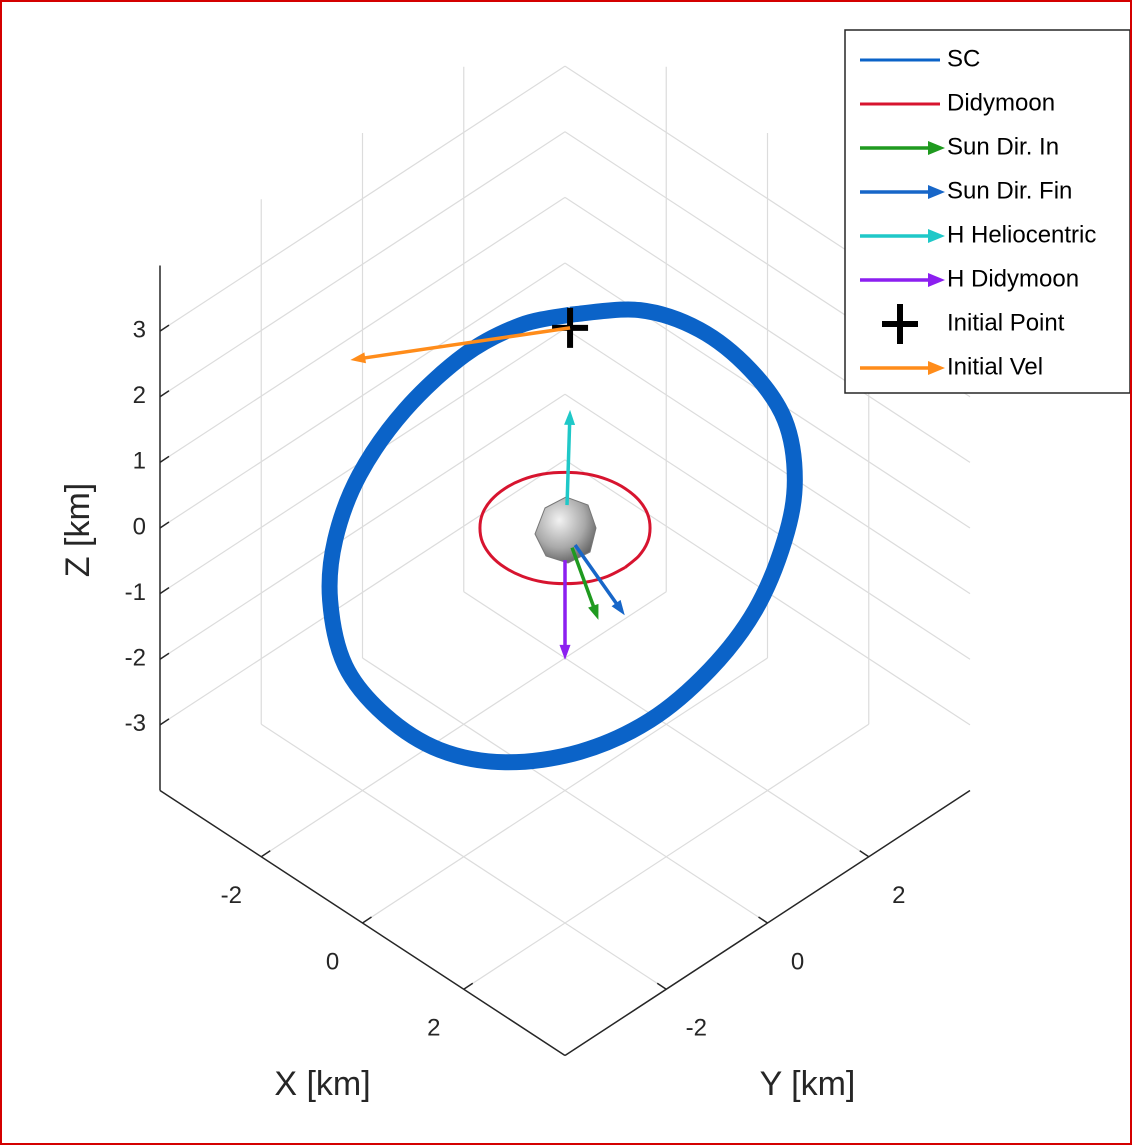 Image resolution: width=1132 pixels, height=1145 pixels. Describe the element at coordinates (433, 1028) in the screenshot. I see `x-tick-label: 2` at that location.